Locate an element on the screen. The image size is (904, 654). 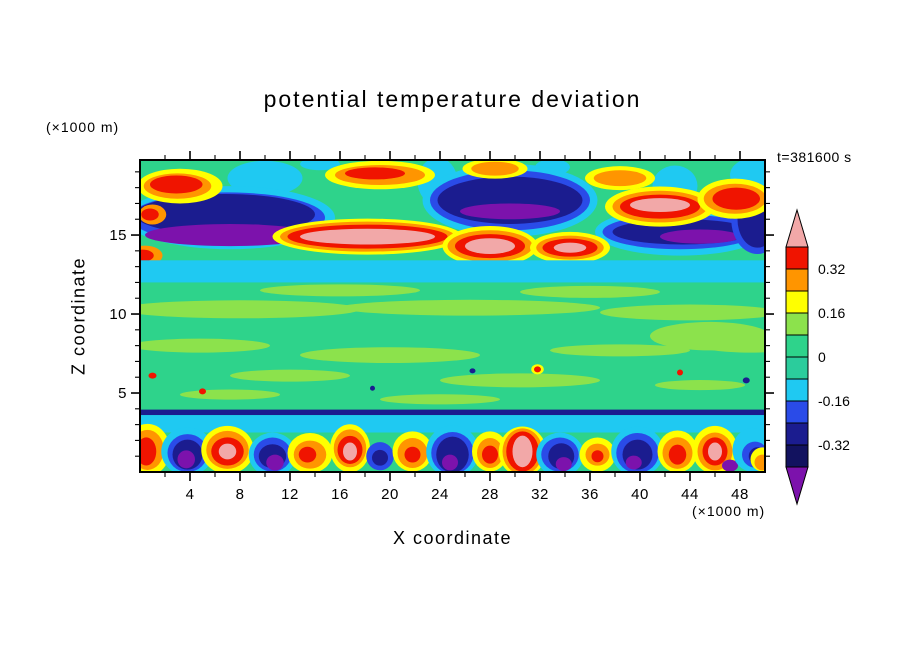
x-axis-unit-label: (×1000 m) is located at coordinates (729, 511).